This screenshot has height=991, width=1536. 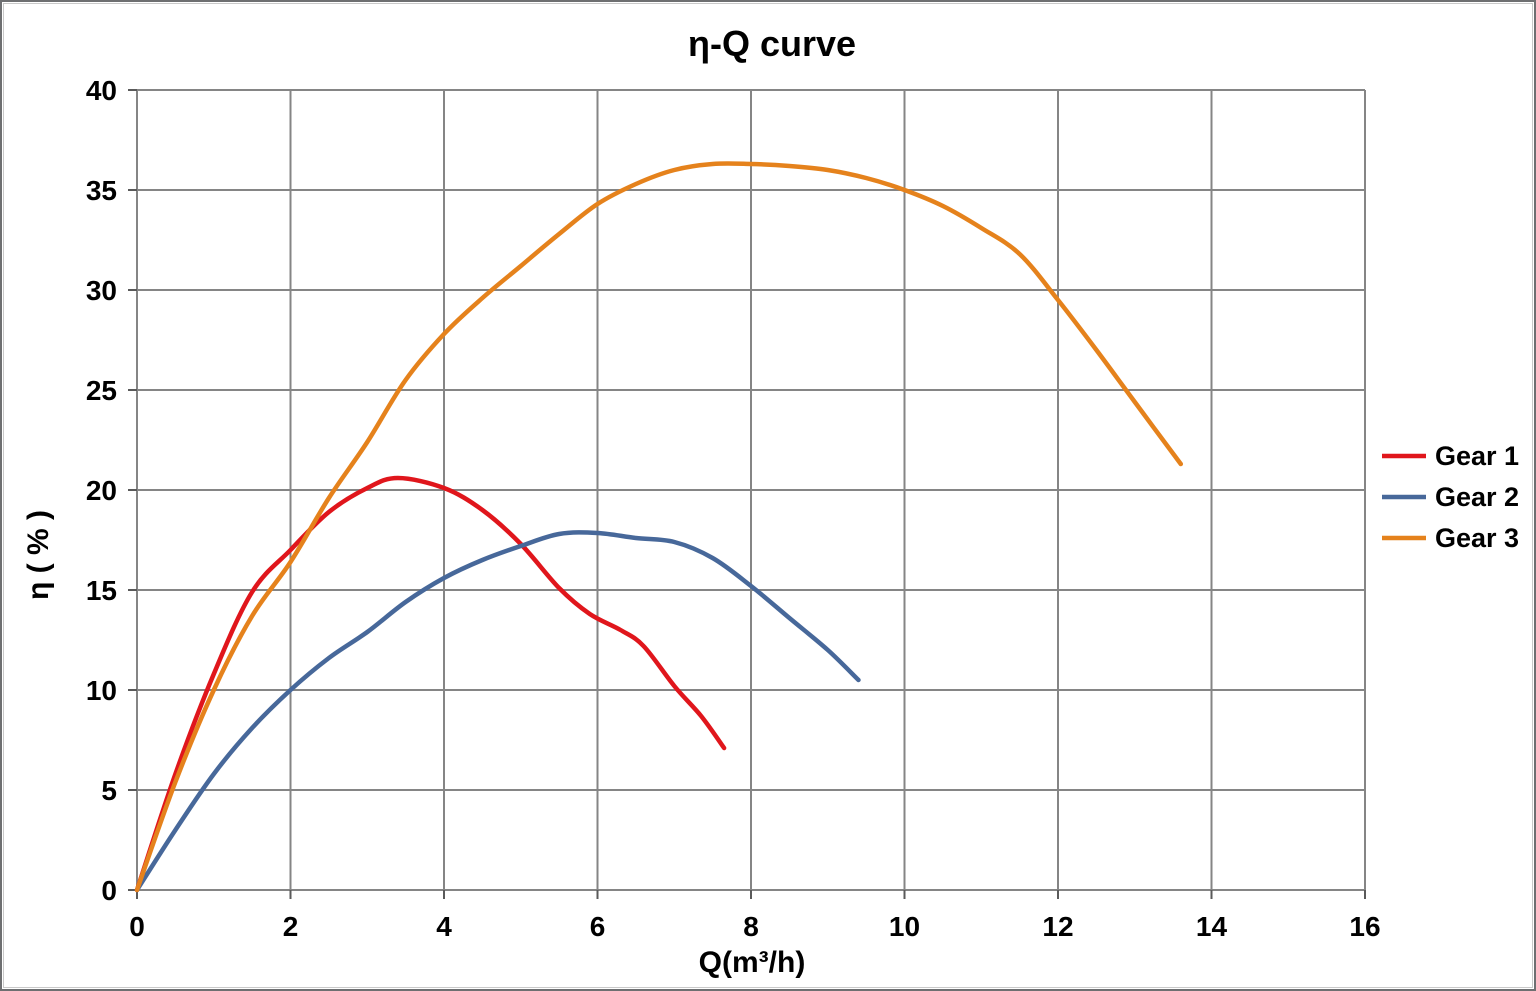 I want to click on y-tick-label: 40, so click(x=101, y=90).